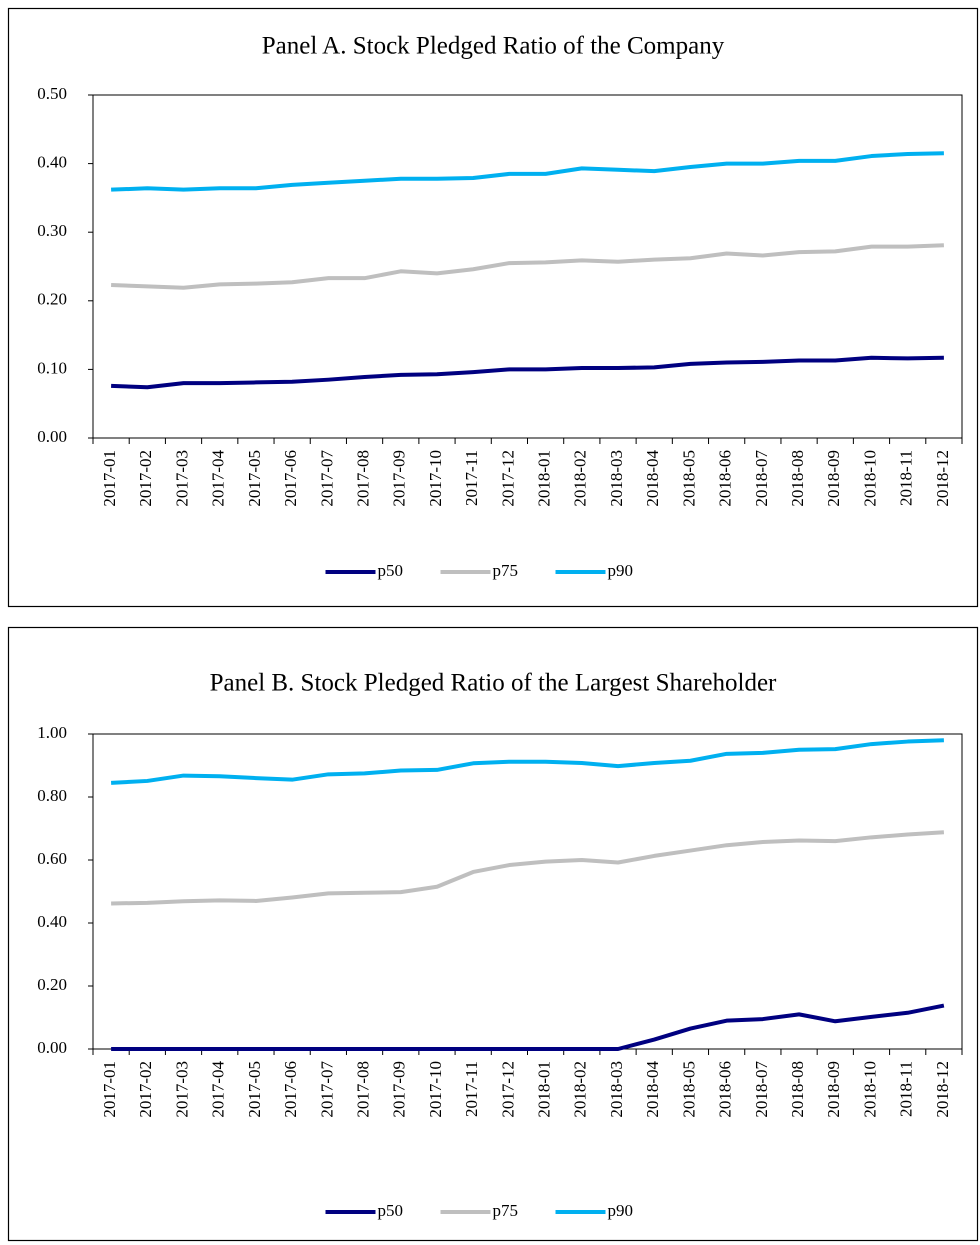 Image resolution: width=980 pixels, height=1245 pixels. Describe the element at coordinates (52, 93) in the screenshot. I see `y-tick-label: 0.50` at that location.